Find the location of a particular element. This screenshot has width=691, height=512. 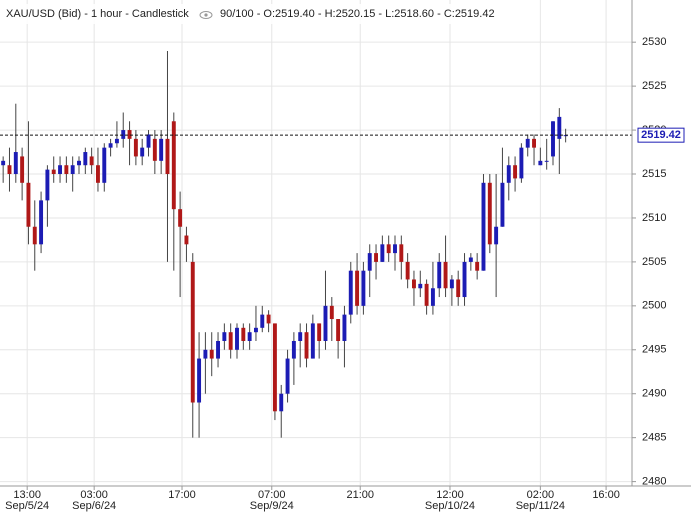

x-tick-label: 02:00 is located at coordinates (541, 495).